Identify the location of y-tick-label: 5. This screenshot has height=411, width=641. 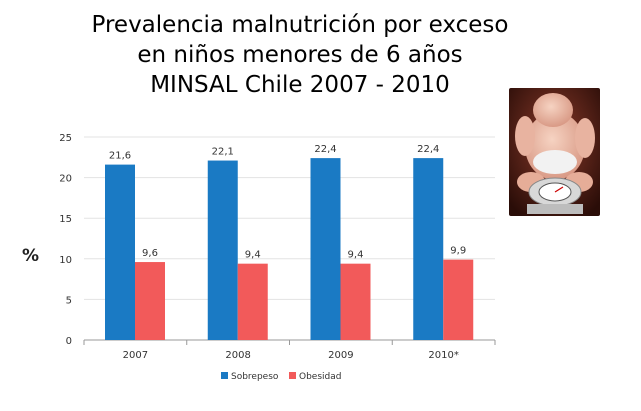
(69, 300).